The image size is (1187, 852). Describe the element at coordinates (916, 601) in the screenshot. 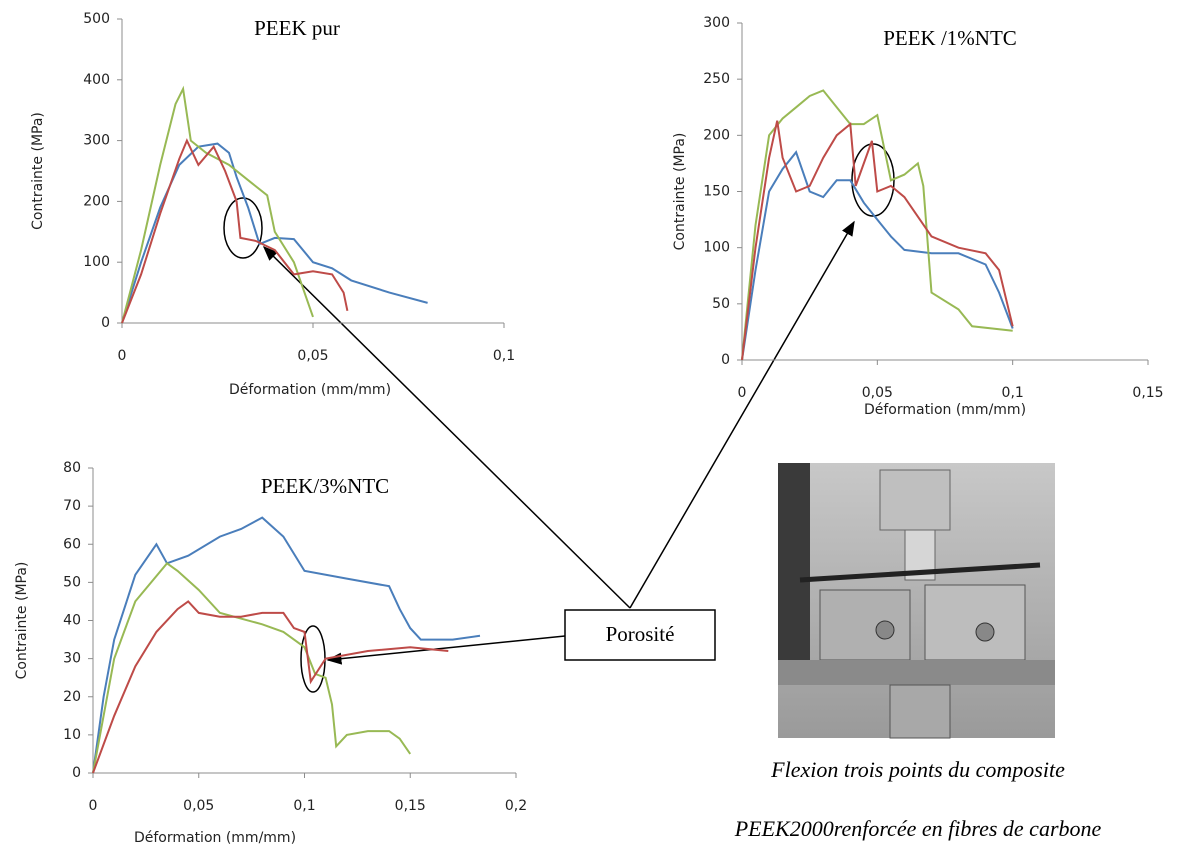

I see `photo` at that location.